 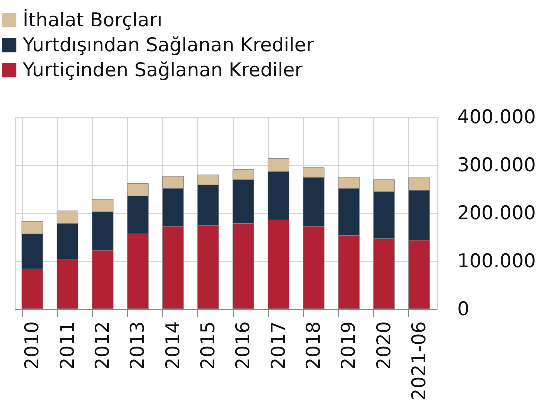 What do you see at coordinates (67, 346) in the screenshot?
I see `x-tick-label: 2011` at bounding box center [67, 346].